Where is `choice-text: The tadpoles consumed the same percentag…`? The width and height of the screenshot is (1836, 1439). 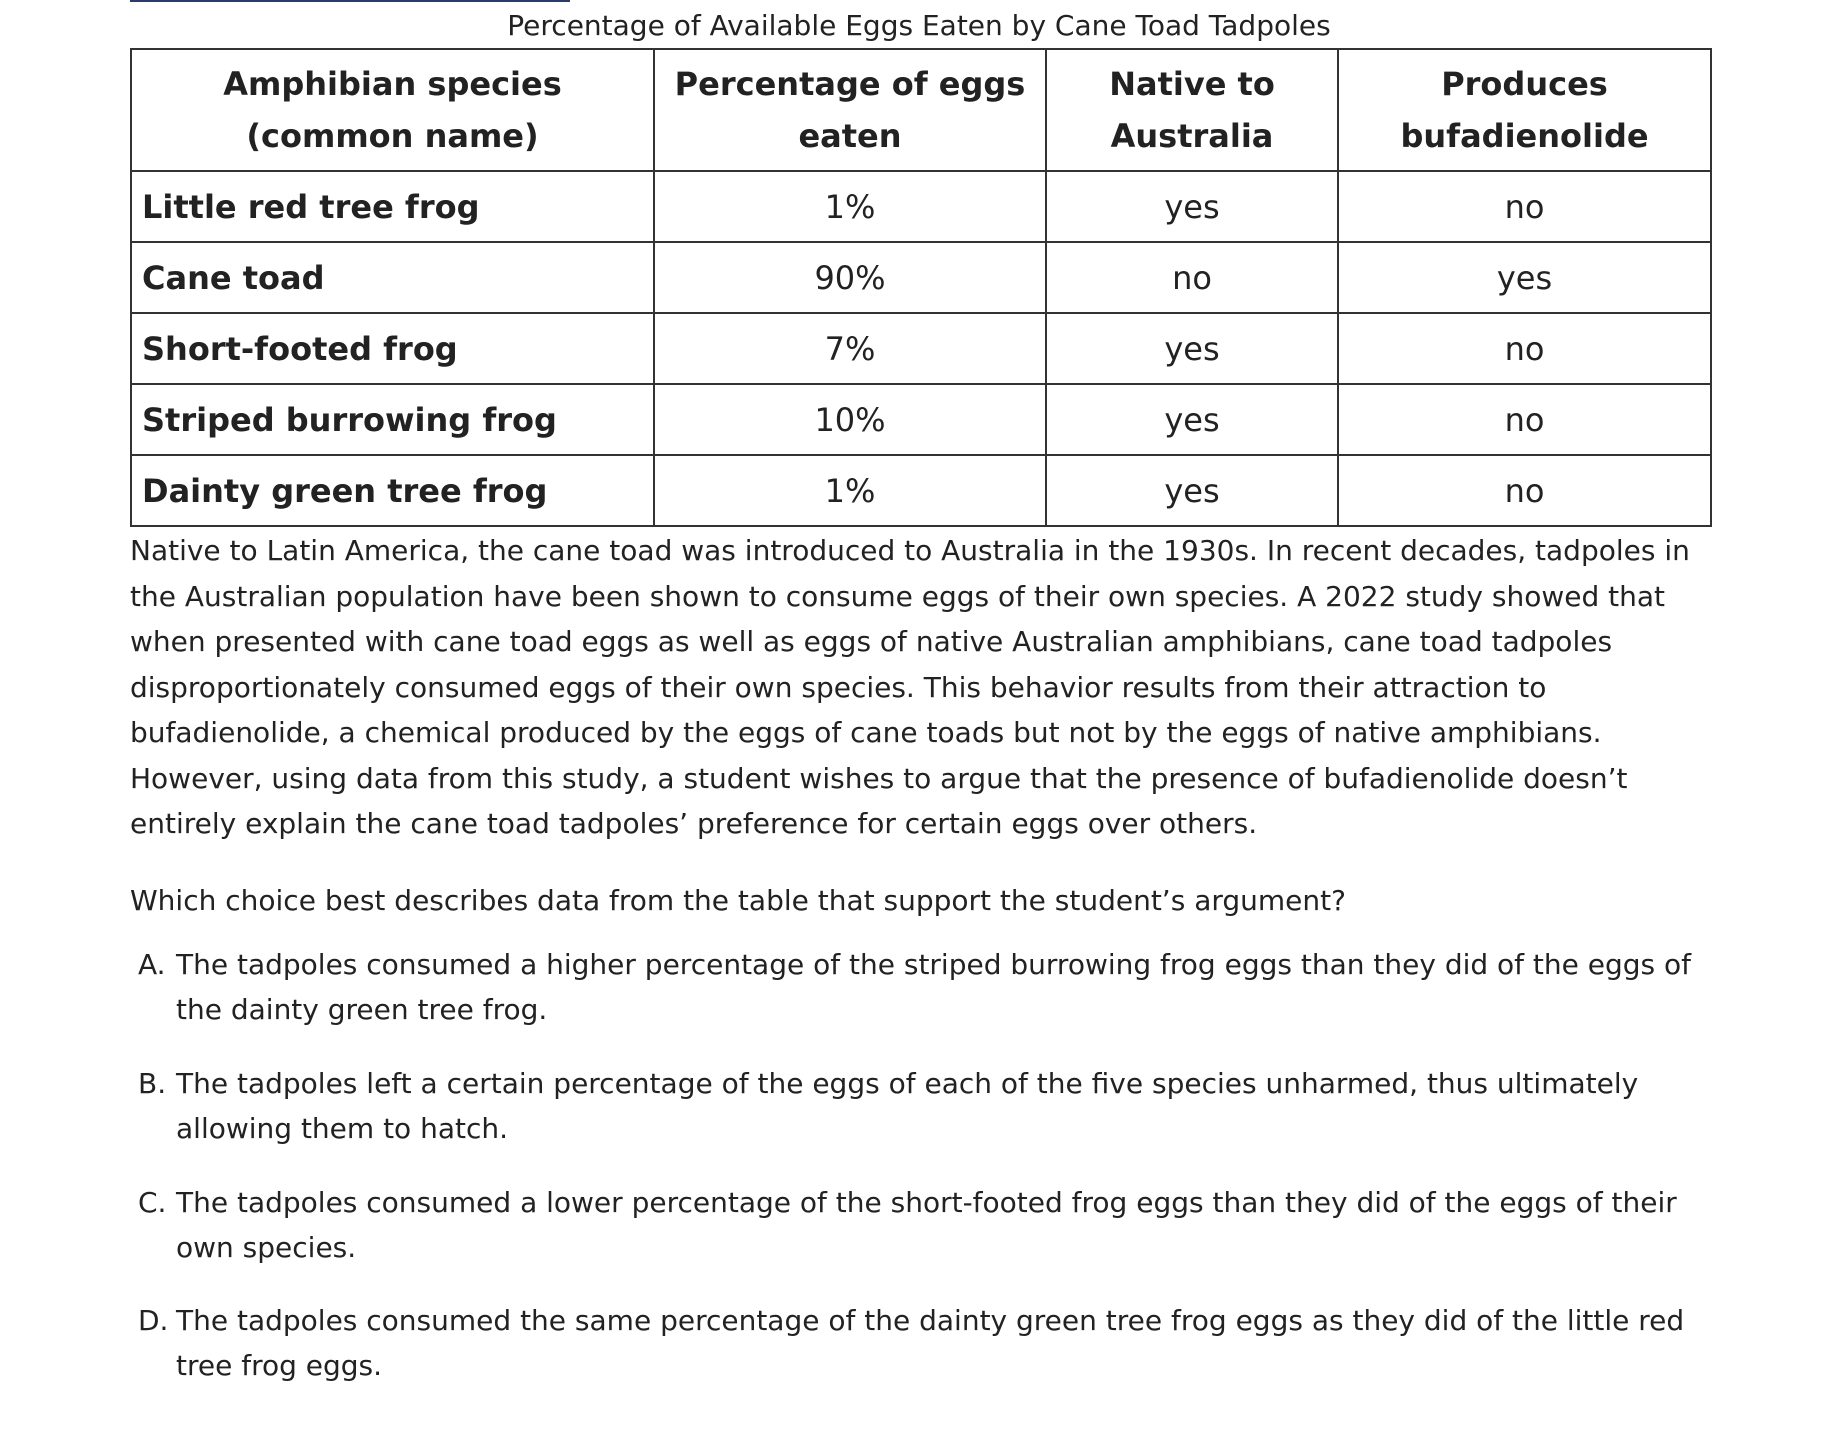 choice-text: The tadpoles consumed the same percentag… is located at coordinates (930, 1343).